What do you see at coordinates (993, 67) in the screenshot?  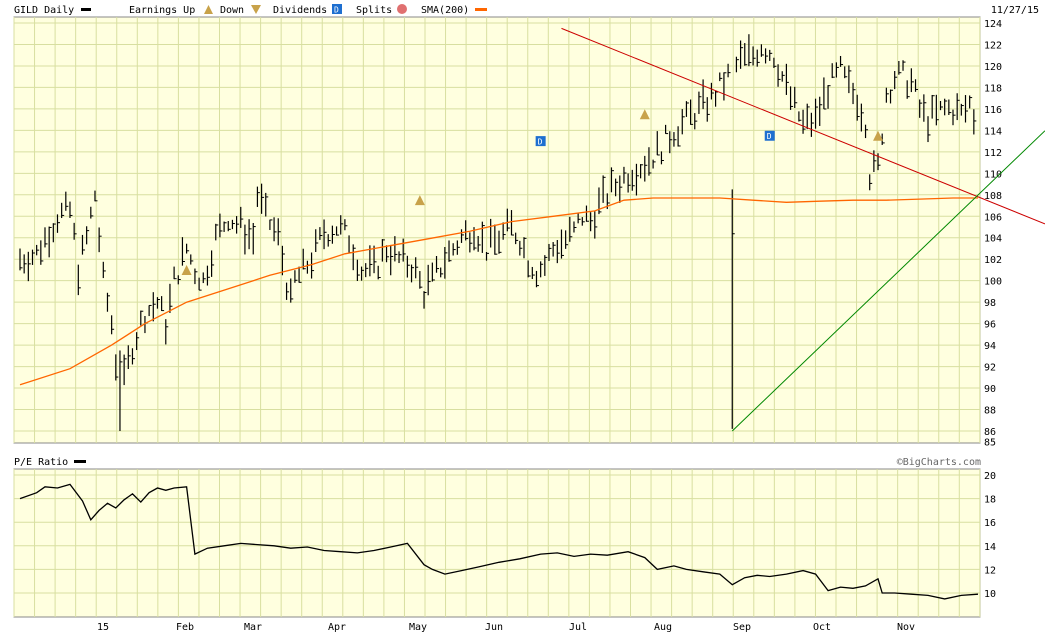 I see `price-y-tick-label: 120` at bounding box center [993, 67].